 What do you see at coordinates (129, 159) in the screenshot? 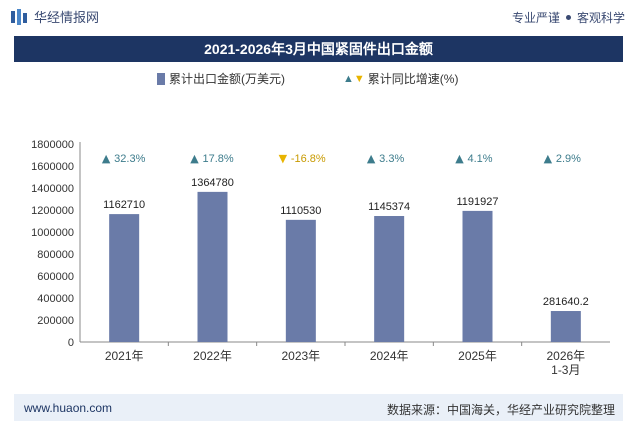
I see `growth-label: 32.3%` at bounding box center [129, 159].